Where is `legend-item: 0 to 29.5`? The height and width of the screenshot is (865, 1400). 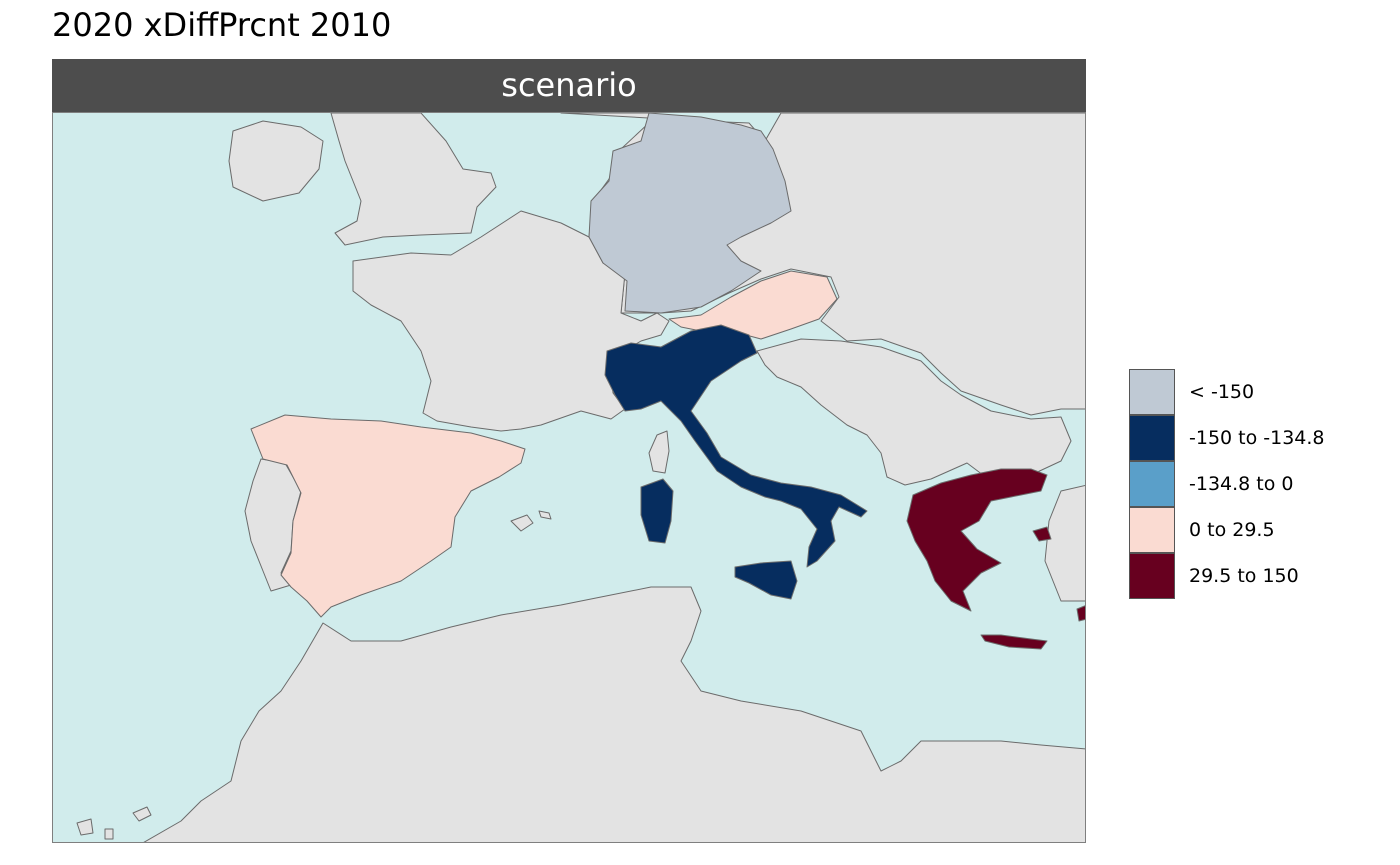 legend-item: 0 to 29.5 is located at coordinates (1259, 530).